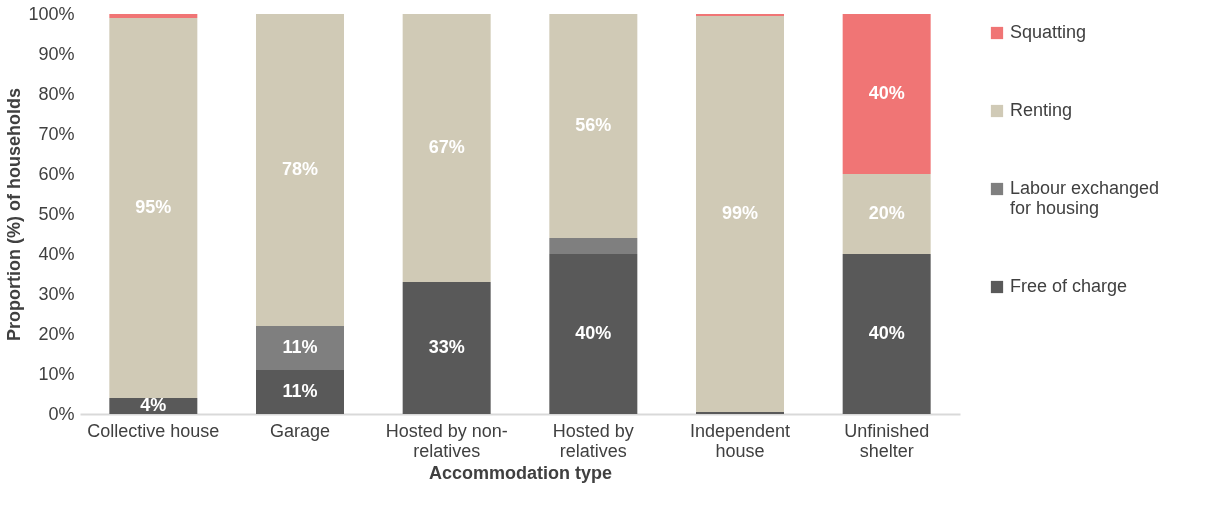 The image size is (1211, 518). I want to click on data-label: 20%, so click(886, 213).